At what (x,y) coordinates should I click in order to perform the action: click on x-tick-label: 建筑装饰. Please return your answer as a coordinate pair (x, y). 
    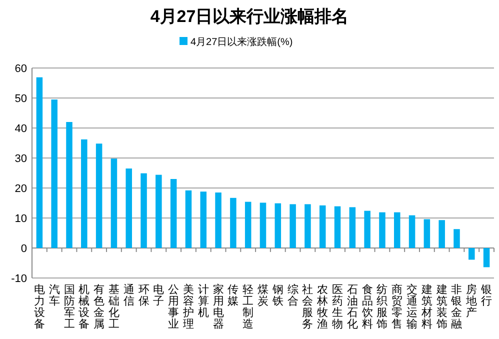
    Looking at the image, I should click on (441, 306).